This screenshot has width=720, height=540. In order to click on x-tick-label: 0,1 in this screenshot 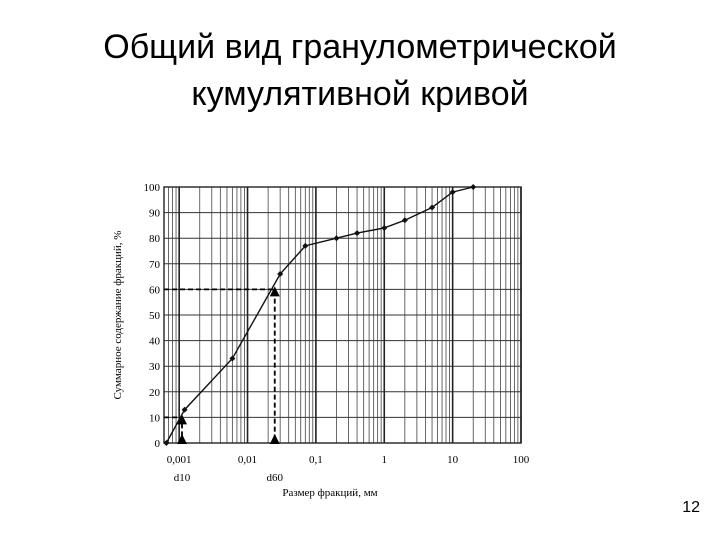, I will do `click(316, 460)`.